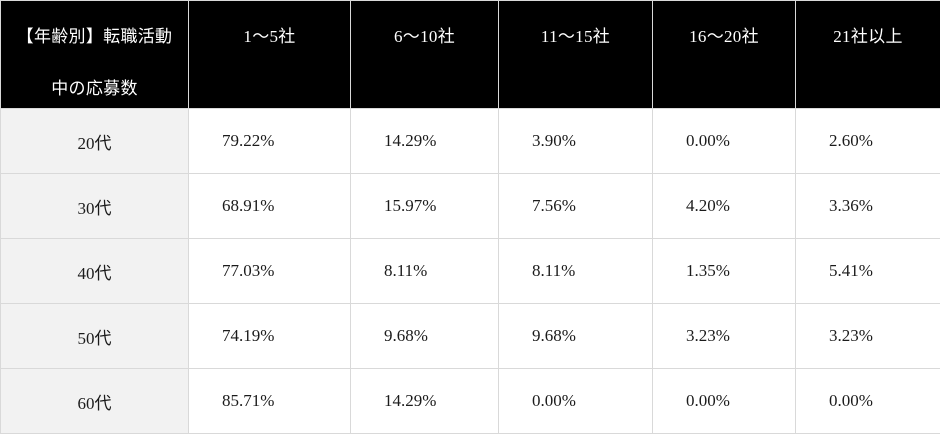  Describe the element at coordinates (269, 54) in the screenshot. I see `header-col-1-5: 1〜5社` at that location.